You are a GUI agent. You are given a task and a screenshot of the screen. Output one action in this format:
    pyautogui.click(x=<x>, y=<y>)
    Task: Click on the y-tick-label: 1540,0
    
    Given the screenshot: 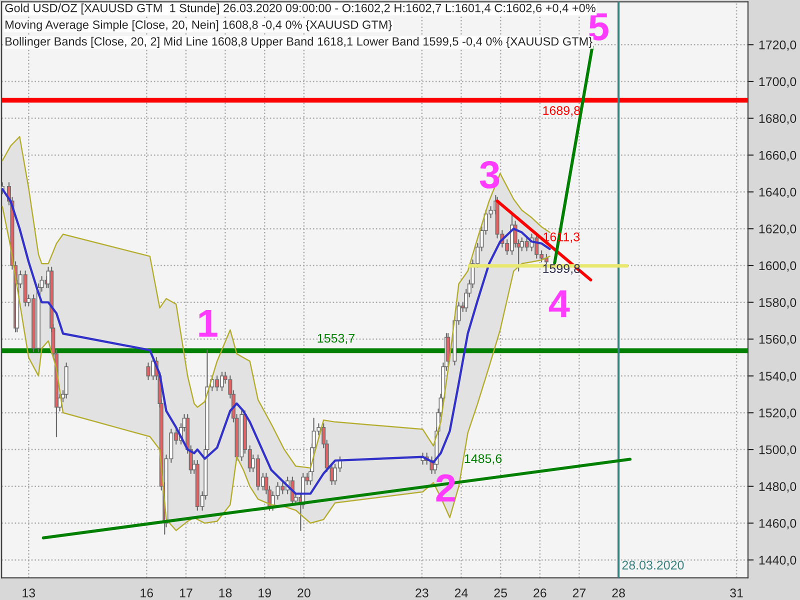 What is the action you would take?
    pyautogui.click(x=777, y=377)
    